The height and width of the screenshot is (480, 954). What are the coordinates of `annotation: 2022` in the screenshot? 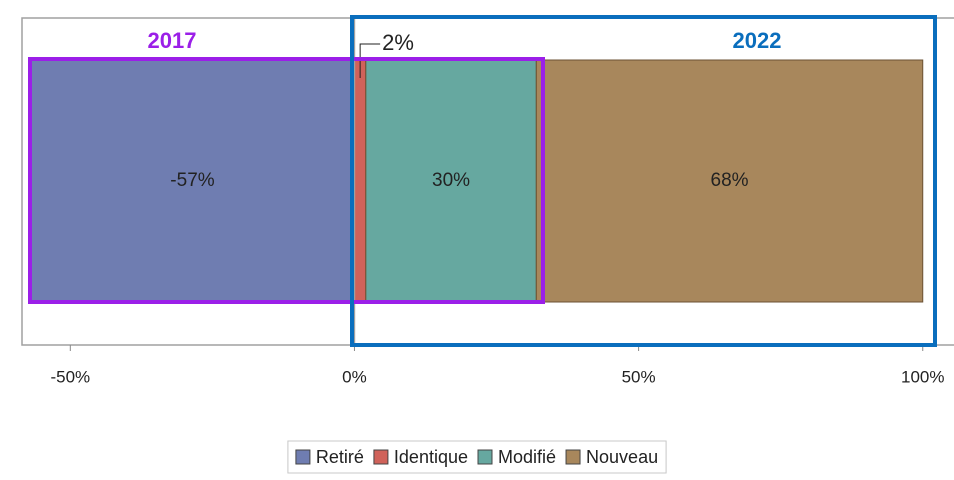 It's located at (757, 40).